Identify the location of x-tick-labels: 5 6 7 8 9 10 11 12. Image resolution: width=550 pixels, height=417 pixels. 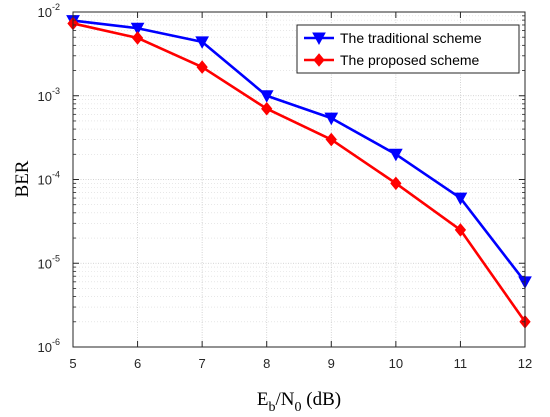
(300, 363).